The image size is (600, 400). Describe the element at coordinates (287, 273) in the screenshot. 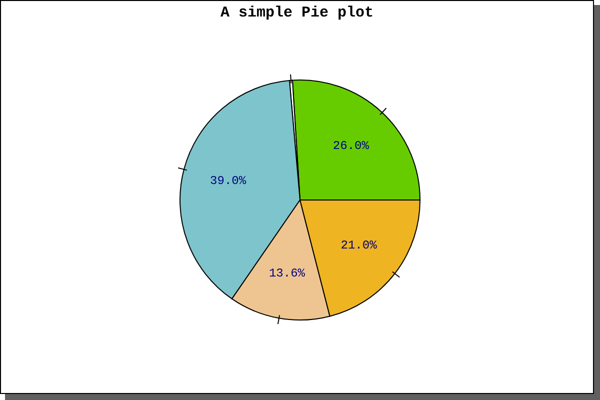

I see `data-label: 13.6%` at that location.